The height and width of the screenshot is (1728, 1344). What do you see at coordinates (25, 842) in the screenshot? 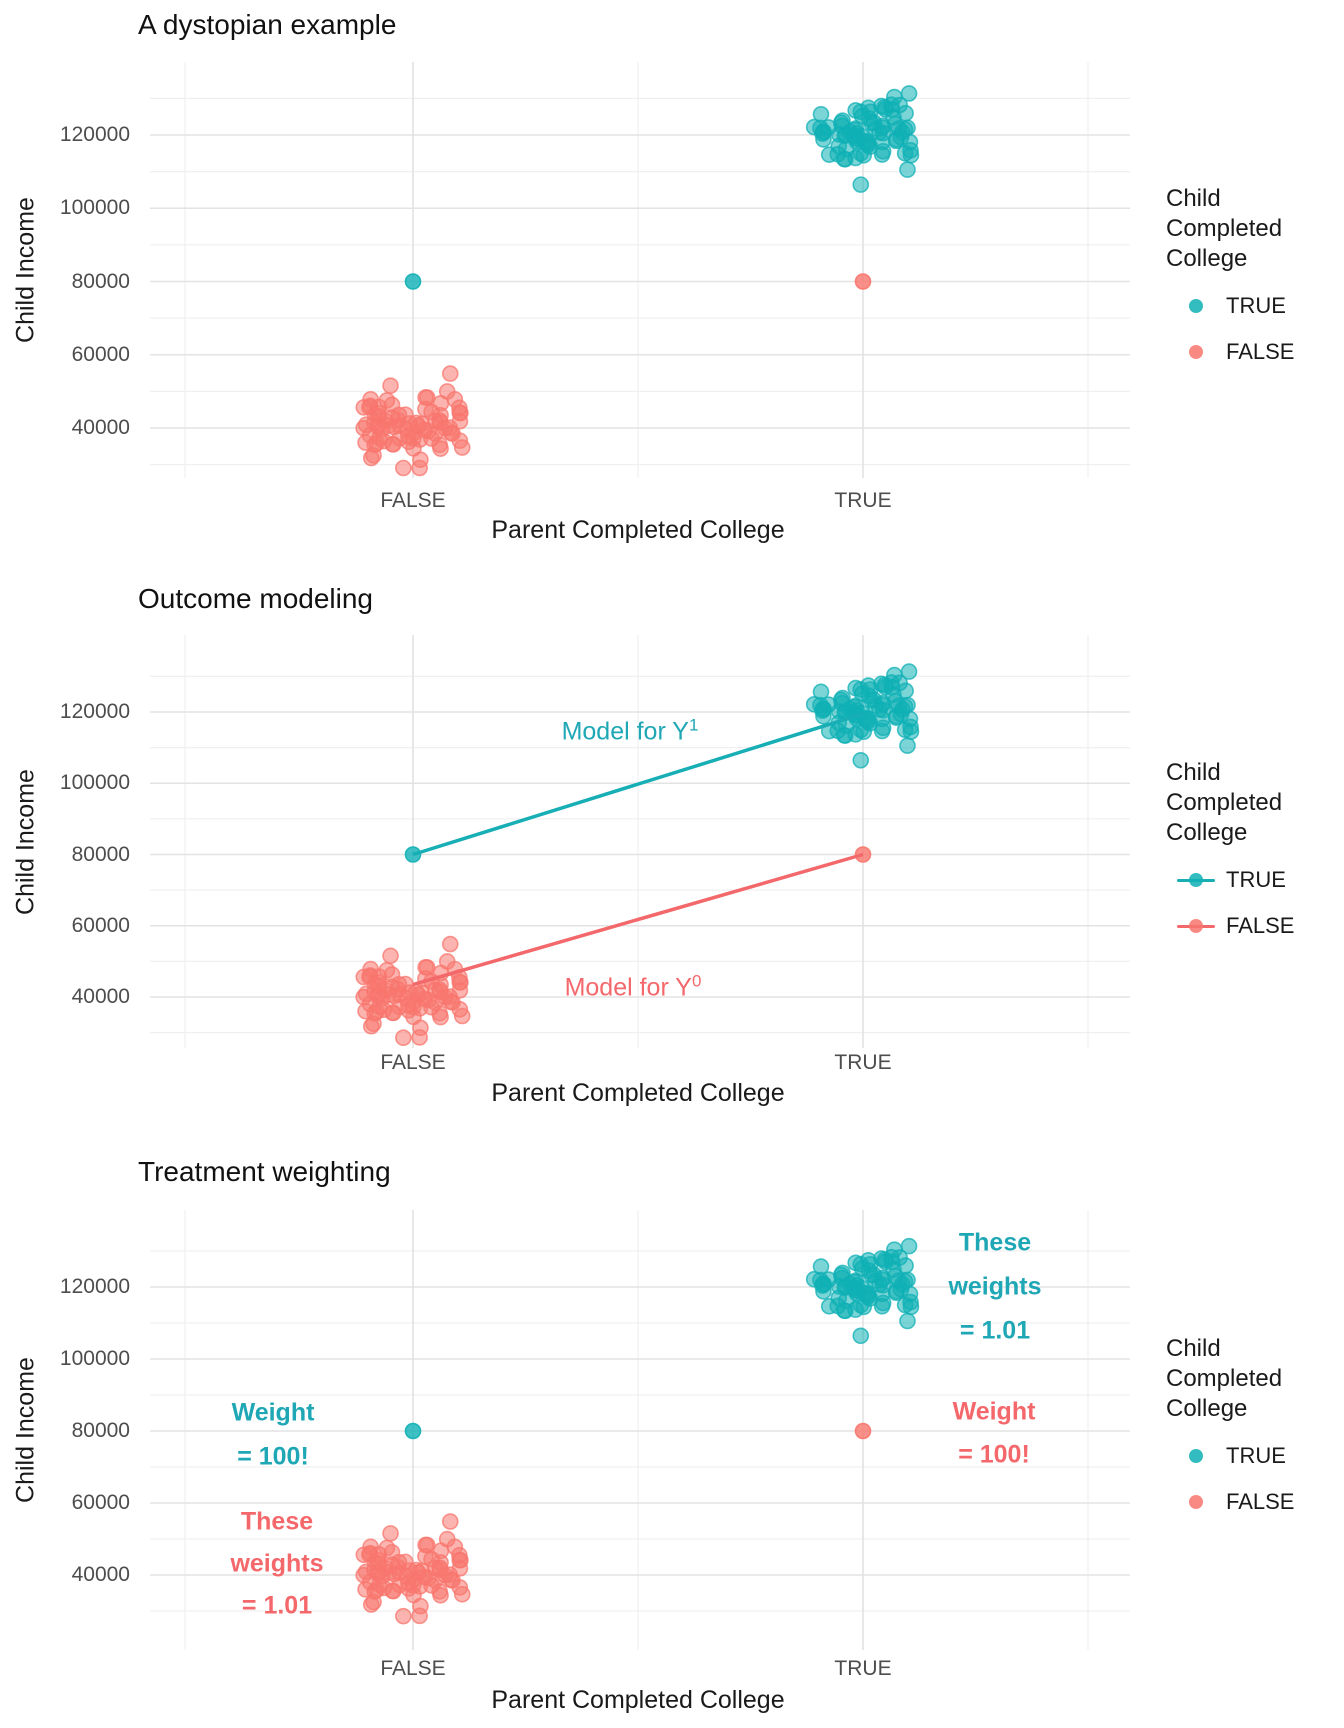
I see `y-axis-title-2: Child Income` at bounding box center [25, 842].